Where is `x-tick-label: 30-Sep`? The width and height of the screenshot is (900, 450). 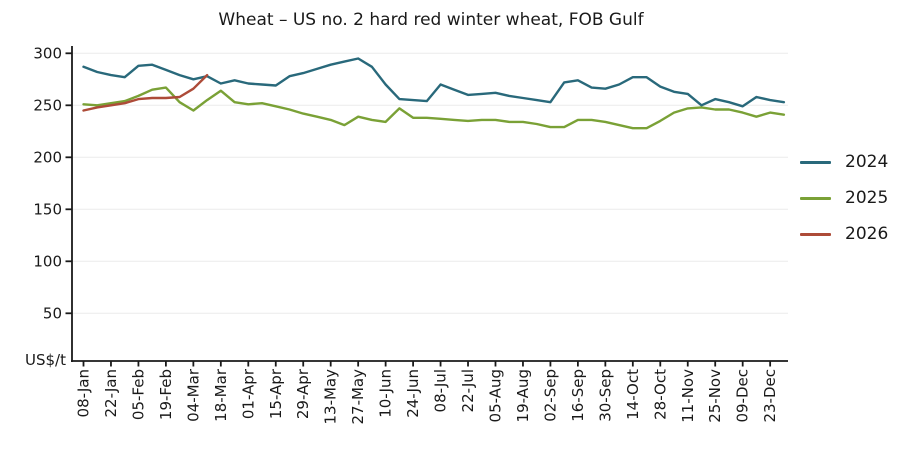 x-tick-label: 30-Sep is located at coordinates (605, 395).